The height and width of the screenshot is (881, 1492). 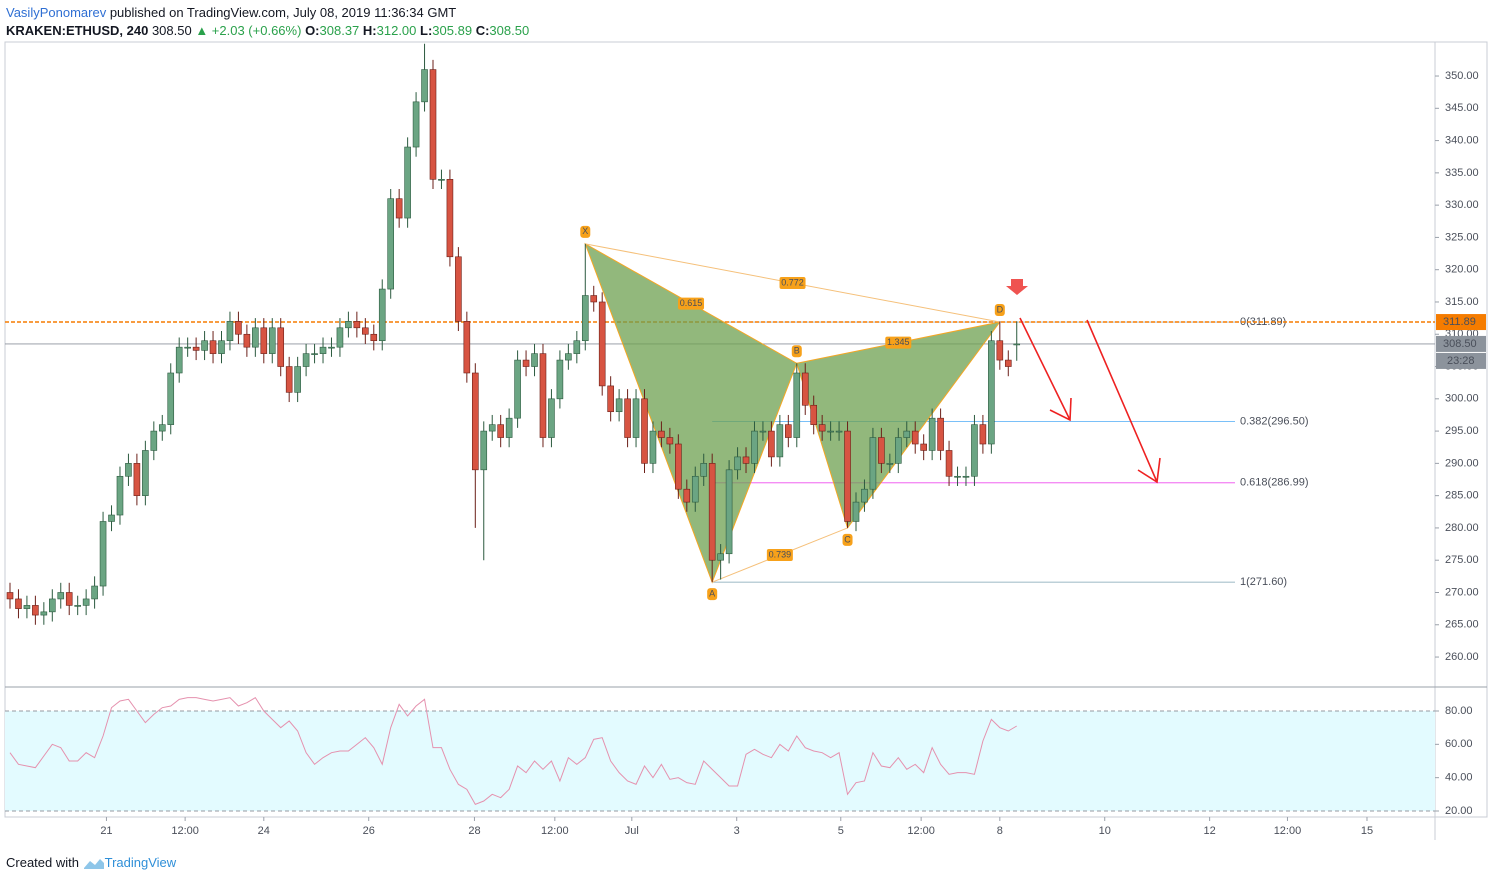 I want to click on x-tick-label: 26, so click(x=369, y=831).